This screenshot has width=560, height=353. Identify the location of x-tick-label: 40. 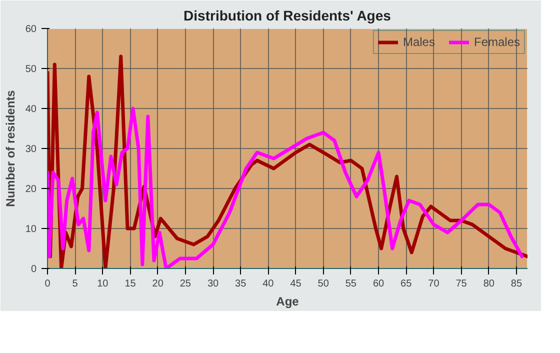
(268, 284).